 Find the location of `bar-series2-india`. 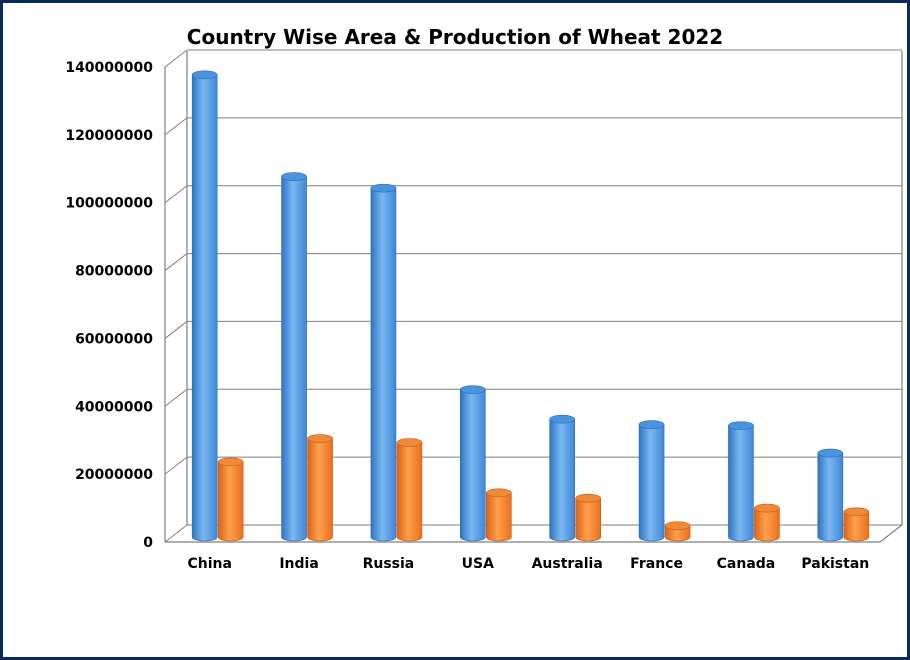

bar-series2-india is located at coordinates (320, 488).